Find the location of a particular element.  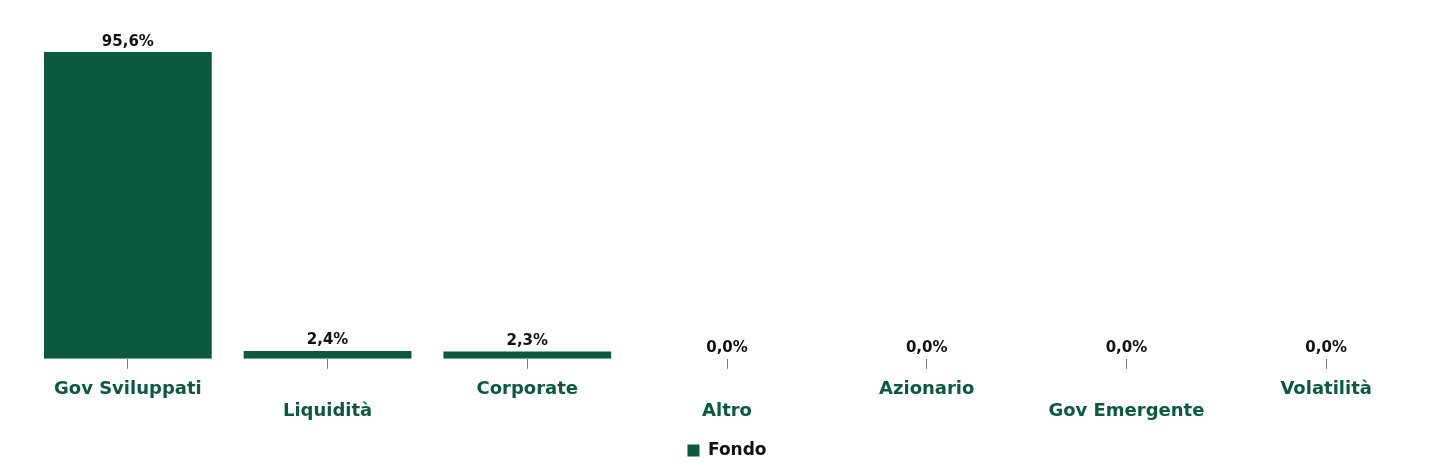

x-tick-label: Liquidità is located at coordinates (327, 409).